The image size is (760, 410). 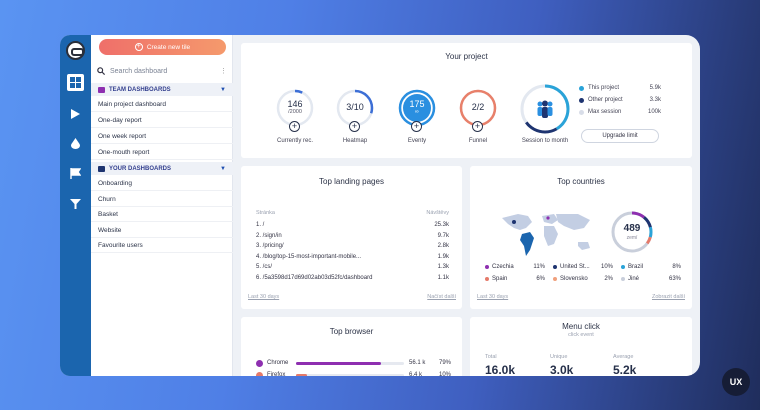 What do you see at coordinates (636, 267) in the screenshot?
I see `country-name: Brazil` at bounding box center [636, 267].